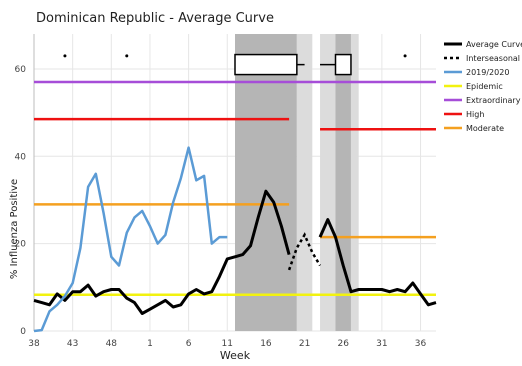  What do you see at coordinates (421, 344) in the screenshot?
I see `x-tick-label: 36` at bounding box center [421, 344].